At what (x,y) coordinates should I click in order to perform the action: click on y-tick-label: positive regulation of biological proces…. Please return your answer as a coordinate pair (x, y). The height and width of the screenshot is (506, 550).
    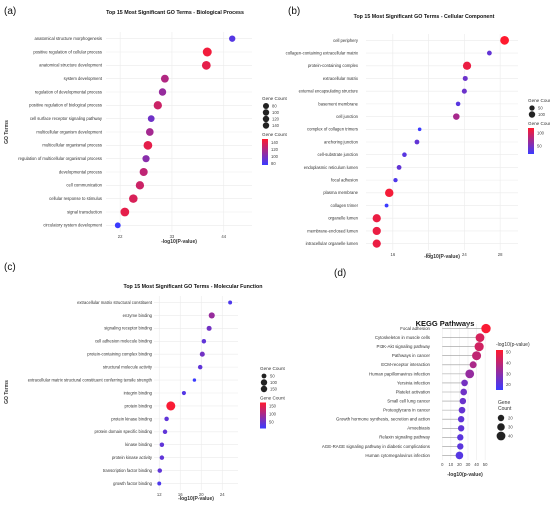
    Looking at the image, I should click on (65, 105).